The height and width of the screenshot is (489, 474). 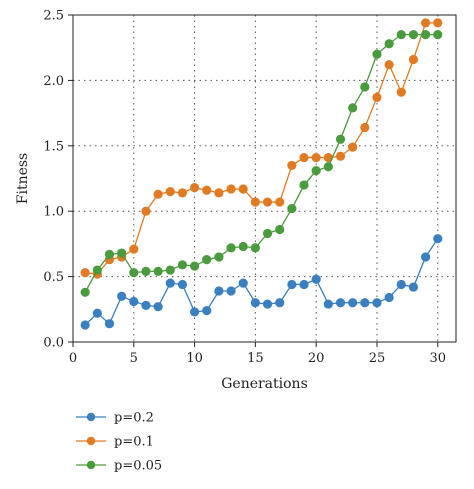 What do you see at coordinates (264, 384) in the screenshot?
I see `x-axis-label: Generations` at bounding box center [264, 384].